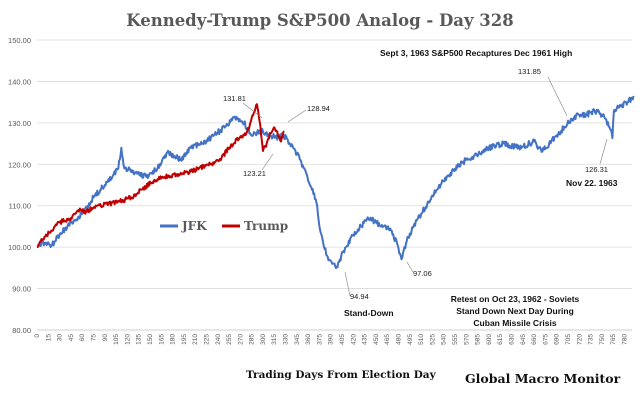 The image size is (640, 419). I want to click on leader-high-1963, so click(557, 96).